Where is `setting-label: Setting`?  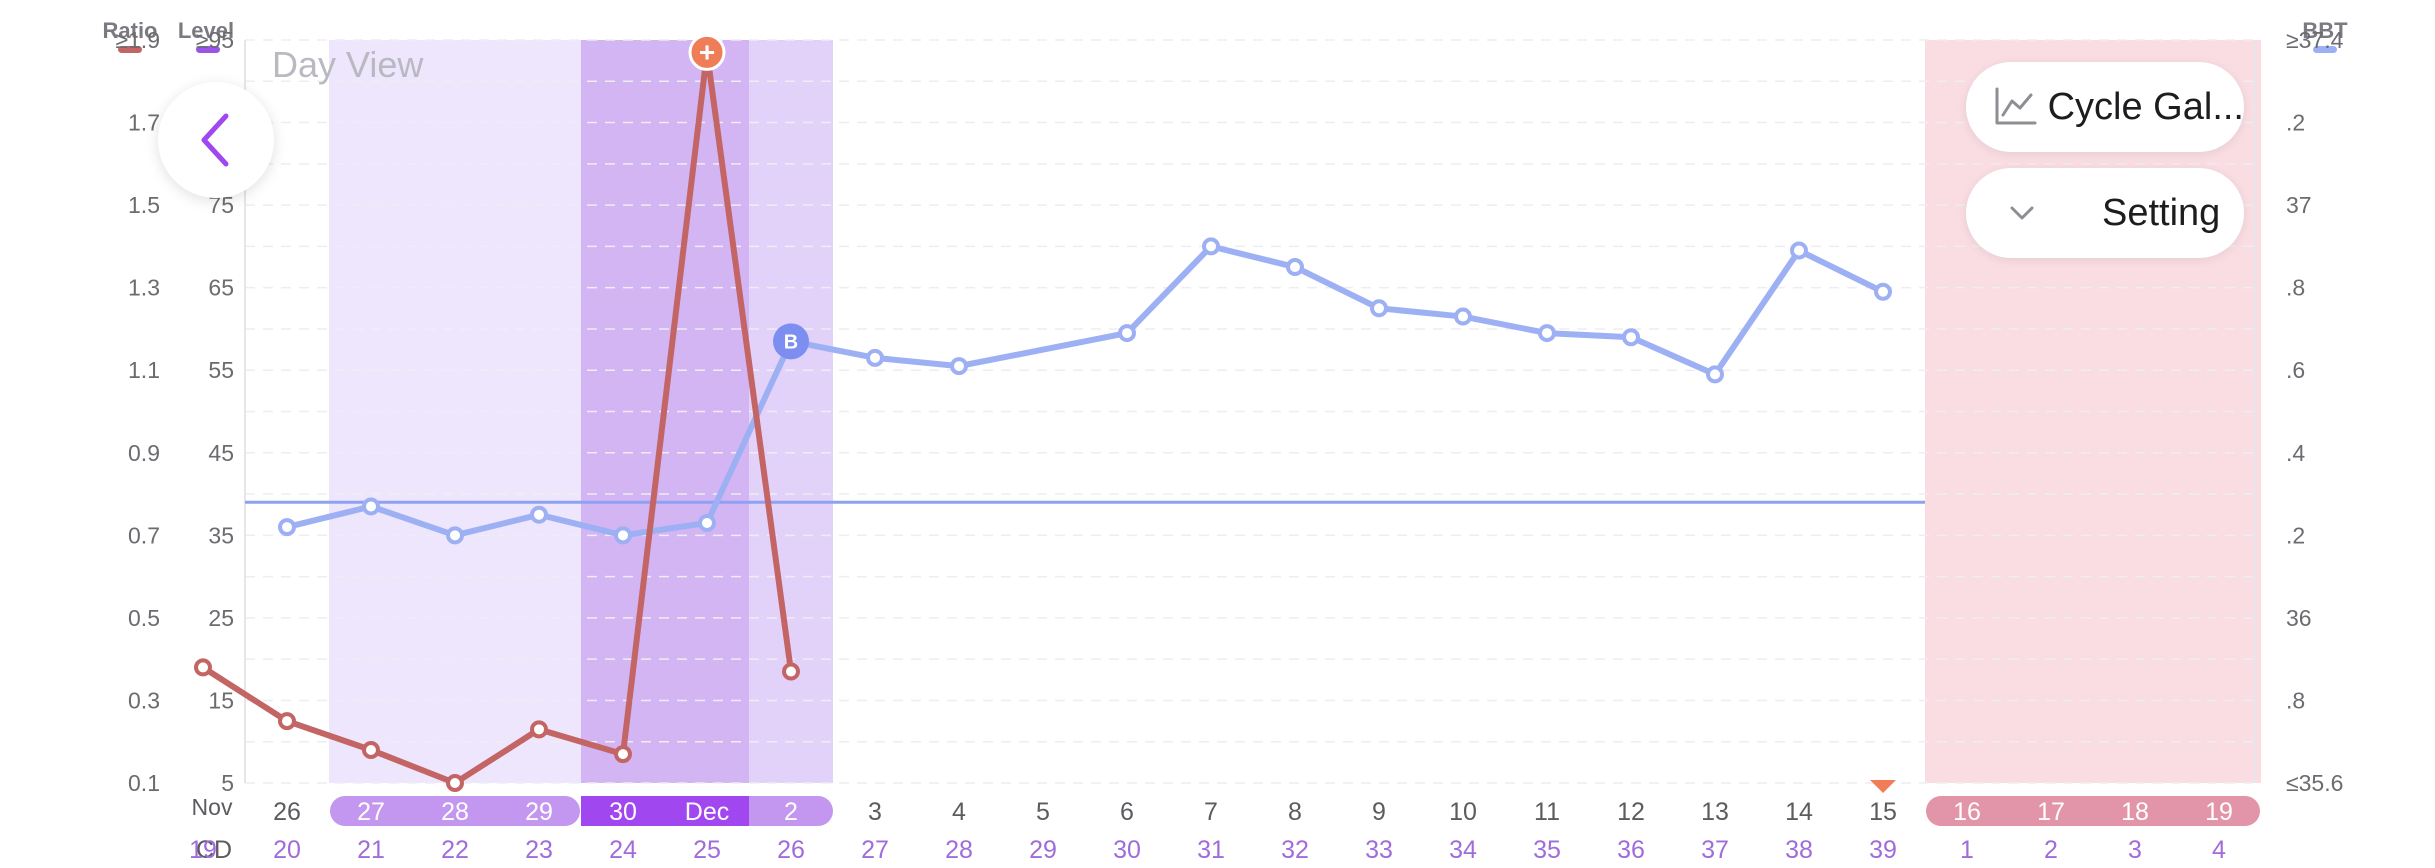 setting-label: Setting is located at coordinates (2161, 212).